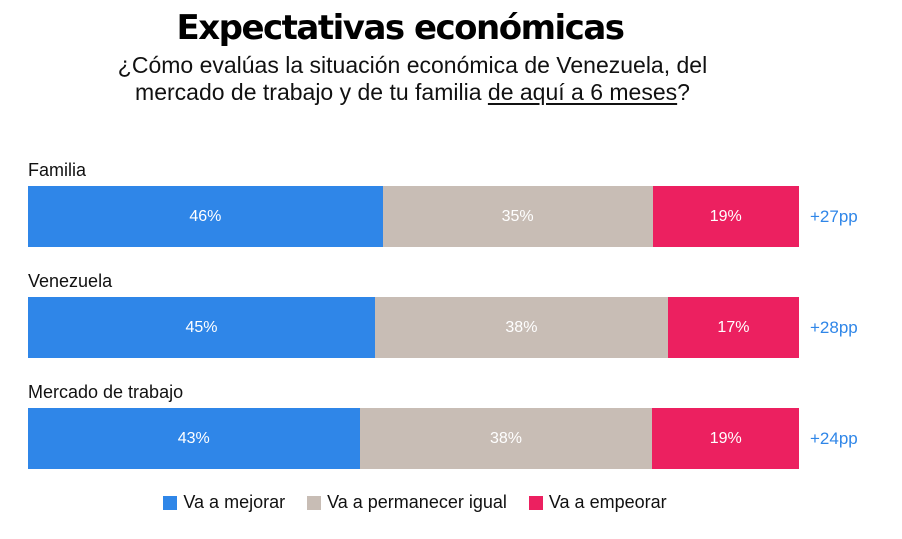  What do you see at coordinates (834, 327) in the screenshot?
I see `net-difference: +28pp` at bounding box center [834, 327].